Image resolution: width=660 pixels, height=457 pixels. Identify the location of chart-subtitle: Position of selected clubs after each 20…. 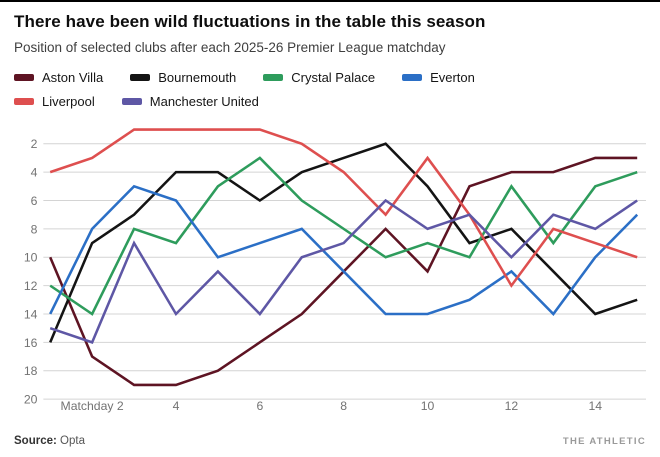
(230, 48).